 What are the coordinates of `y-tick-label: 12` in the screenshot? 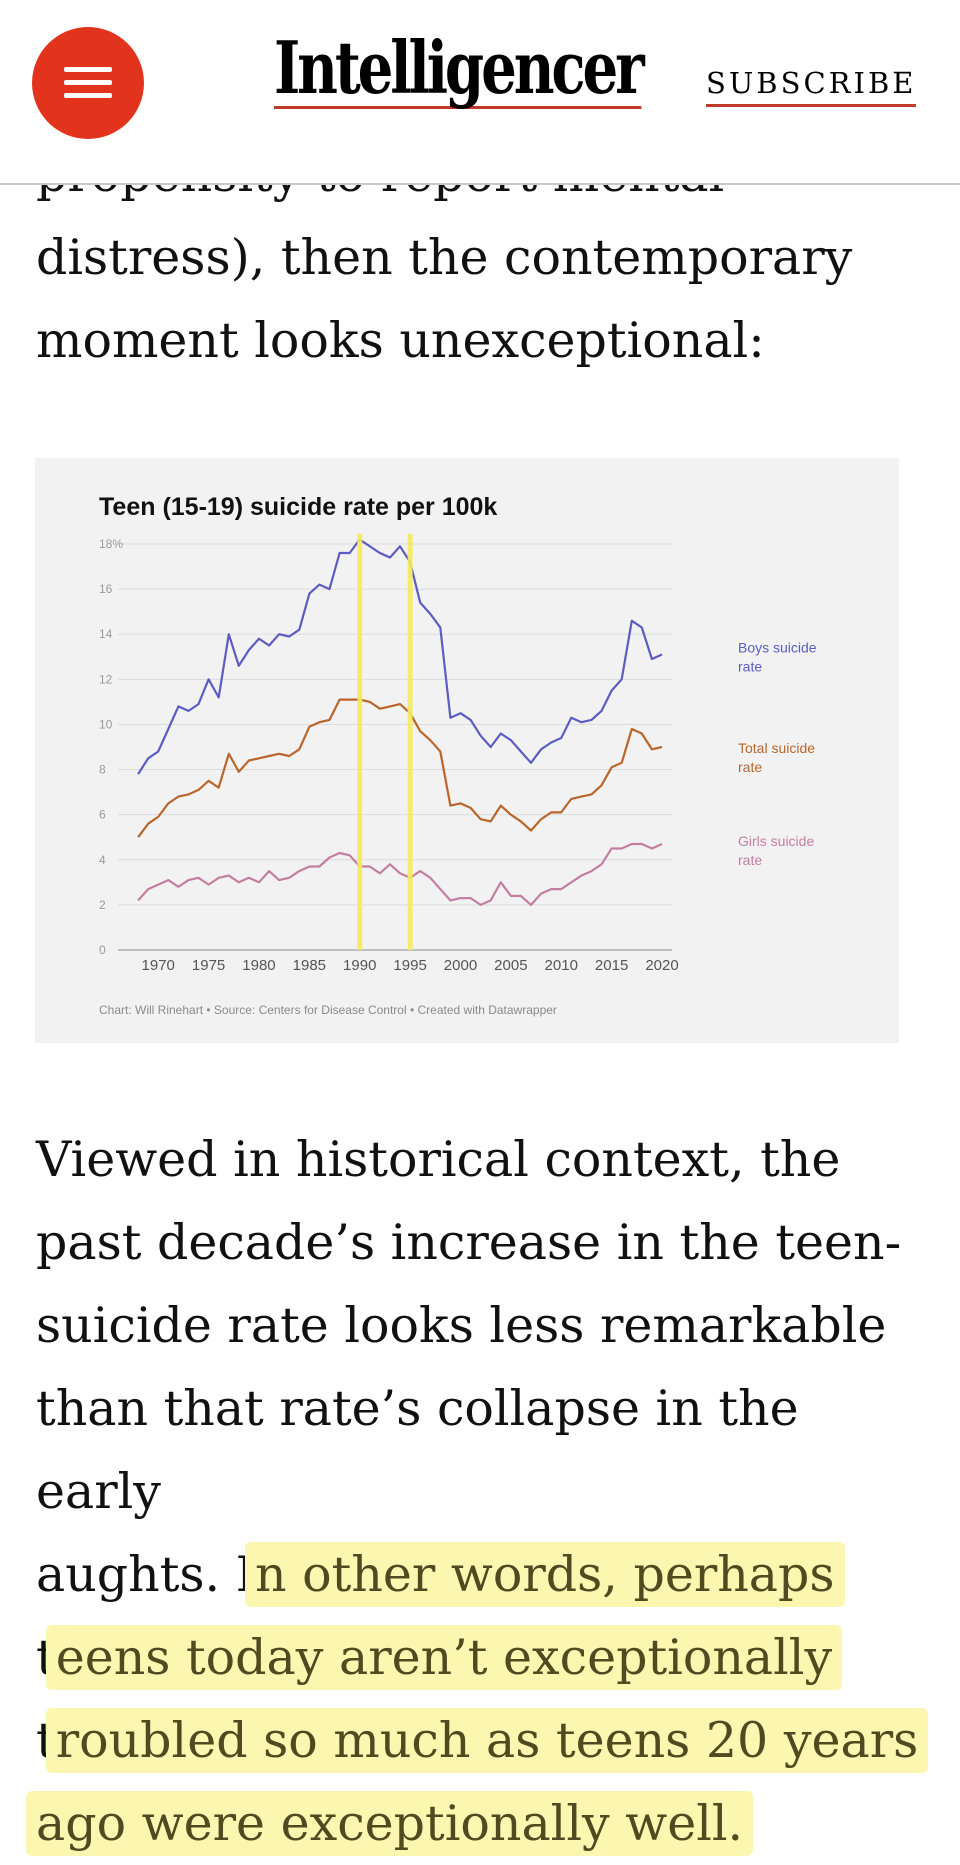 It's located at (106, 679).